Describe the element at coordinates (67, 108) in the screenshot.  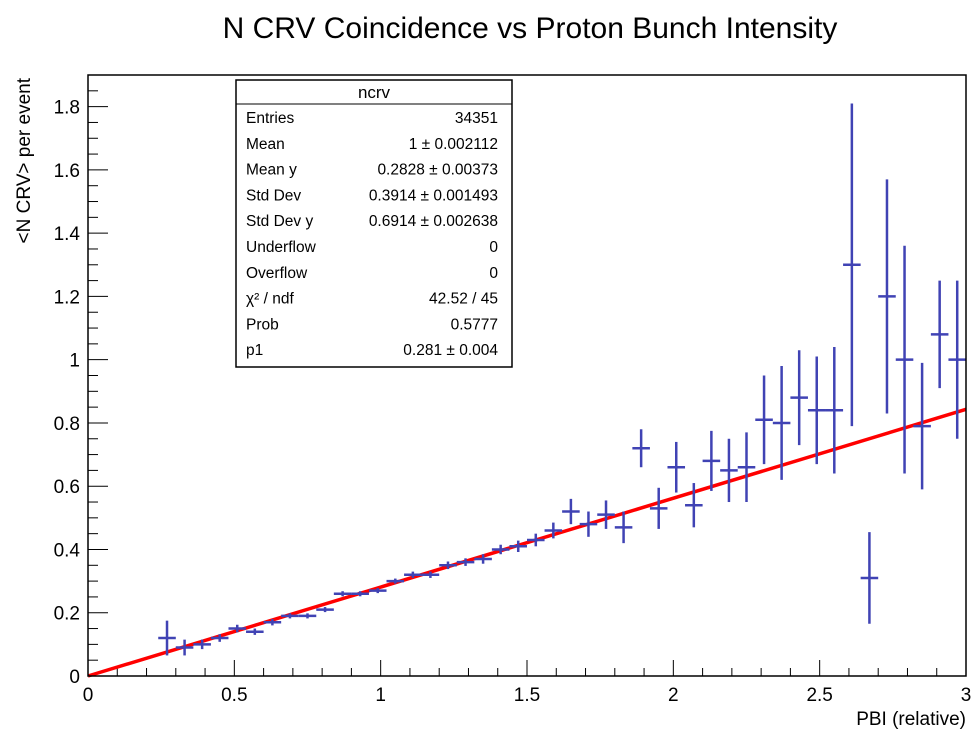
I see `y-tick-label: 1.8` at that location.